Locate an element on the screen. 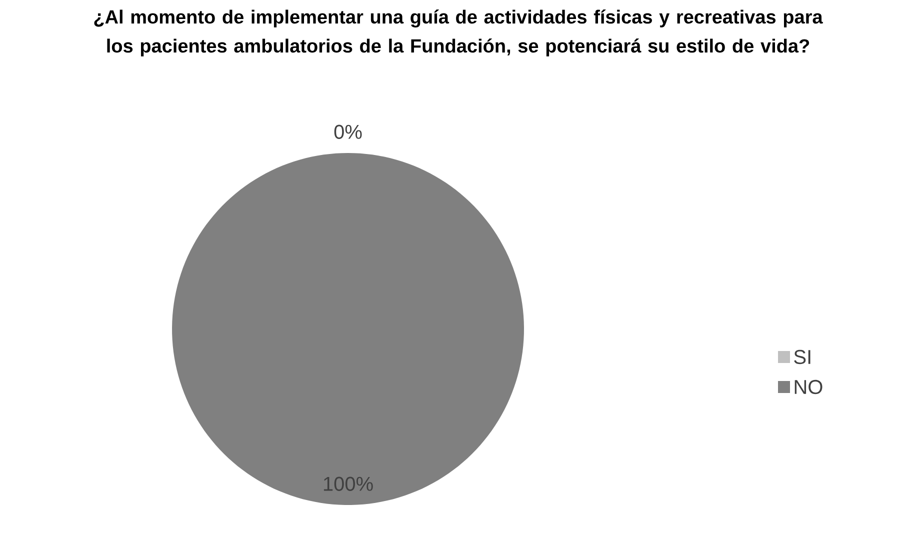 The height and width of the screenshot is (546, 917). data-label: 100% is located at coordinates (348, 483).